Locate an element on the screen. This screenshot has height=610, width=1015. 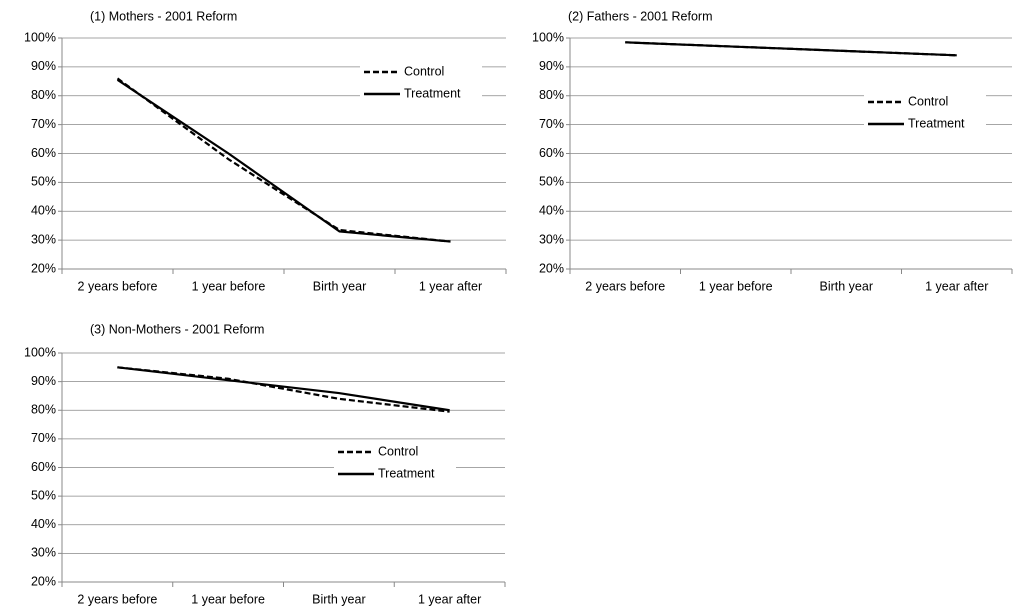
chart-title: (3) Non-Mothers - 2001 Reform is located at coordinates (177, 329).